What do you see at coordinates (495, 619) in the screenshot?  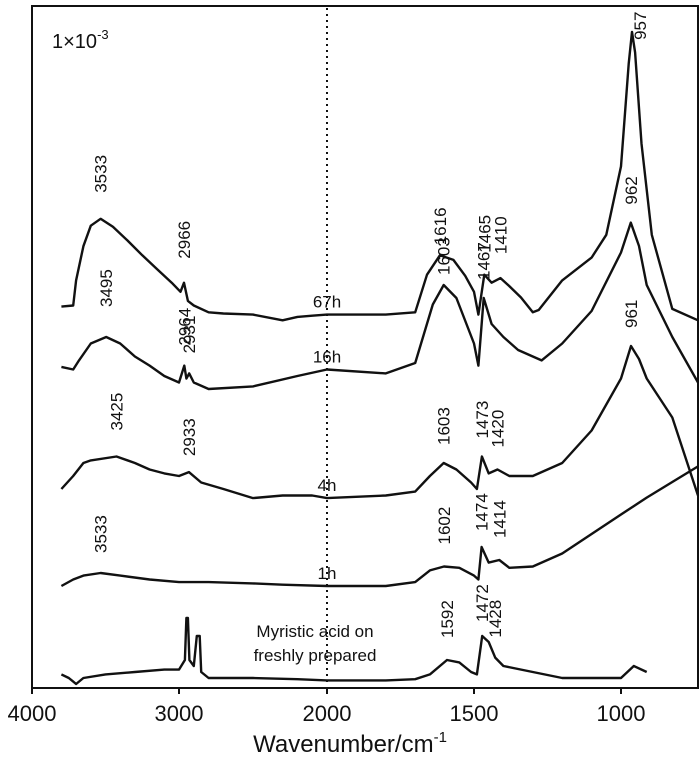 I see `peak-label-1428: 1428` at bounding box center [495, 619].